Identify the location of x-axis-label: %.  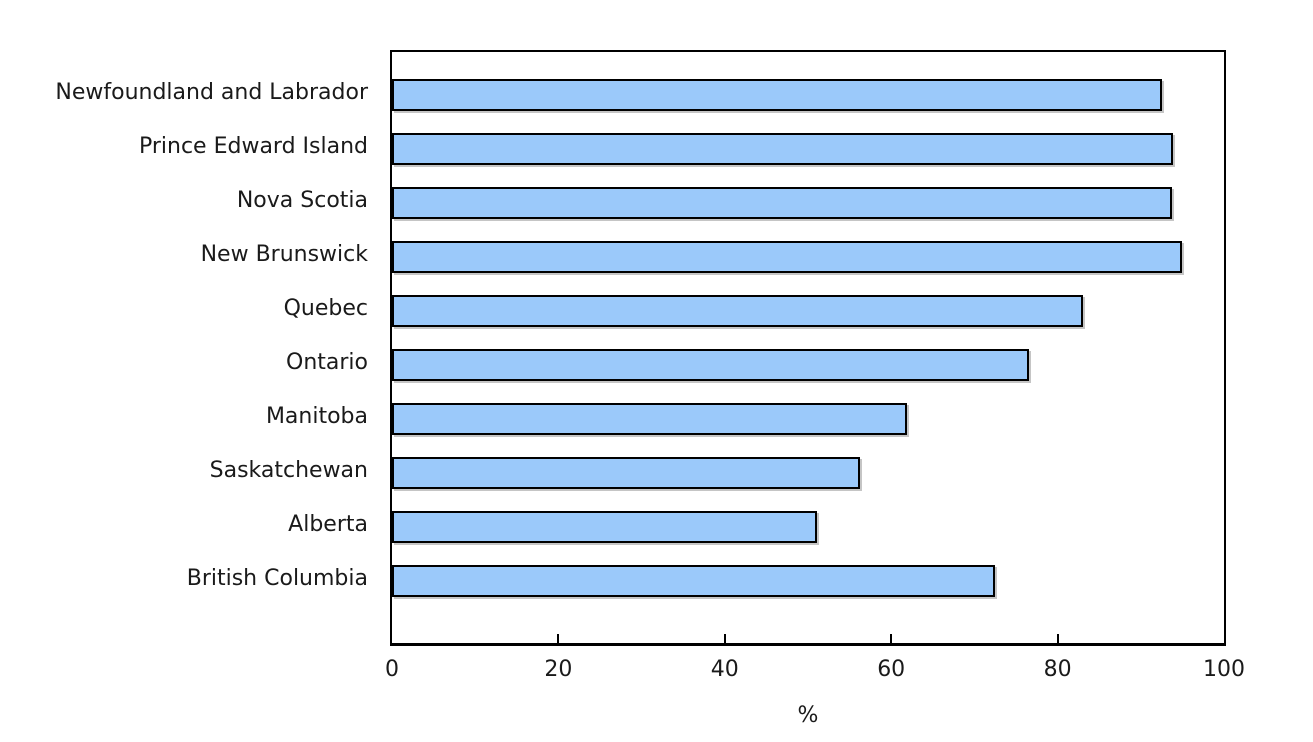
(808, 715).